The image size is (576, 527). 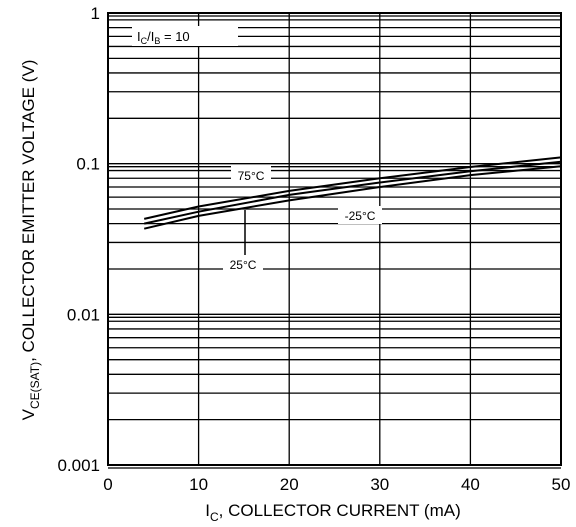 I want to click on x-tick-label: 0, so click(x=107, y=484).